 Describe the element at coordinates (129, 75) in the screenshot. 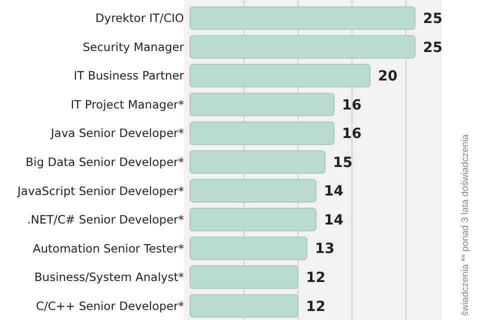

I see `y-tick-label: IT Business Partner` at that location.